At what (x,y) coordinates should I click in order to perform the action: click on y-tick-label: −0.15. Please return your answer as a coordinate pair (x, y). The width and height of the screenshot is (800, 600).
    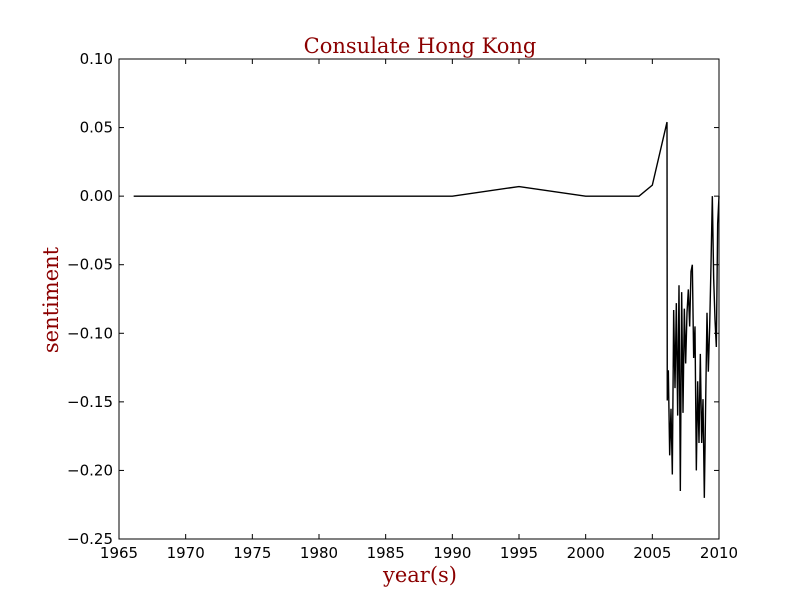
    Looking at the image, I should click on (90, 402).